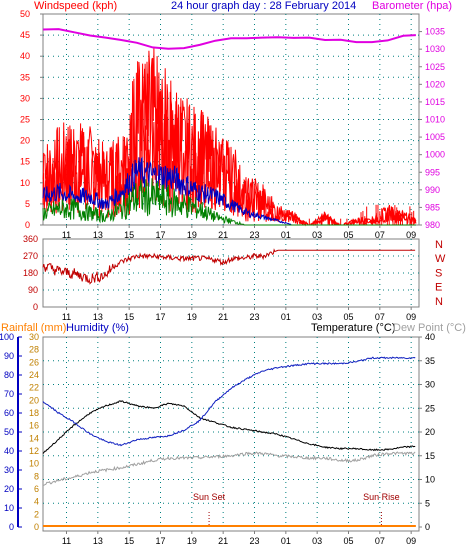 This screenshot has height=555, width=468. Describe the element at coordinates (34, 464) in the screenshot. I see `rain-tick-label: 10` at that location.